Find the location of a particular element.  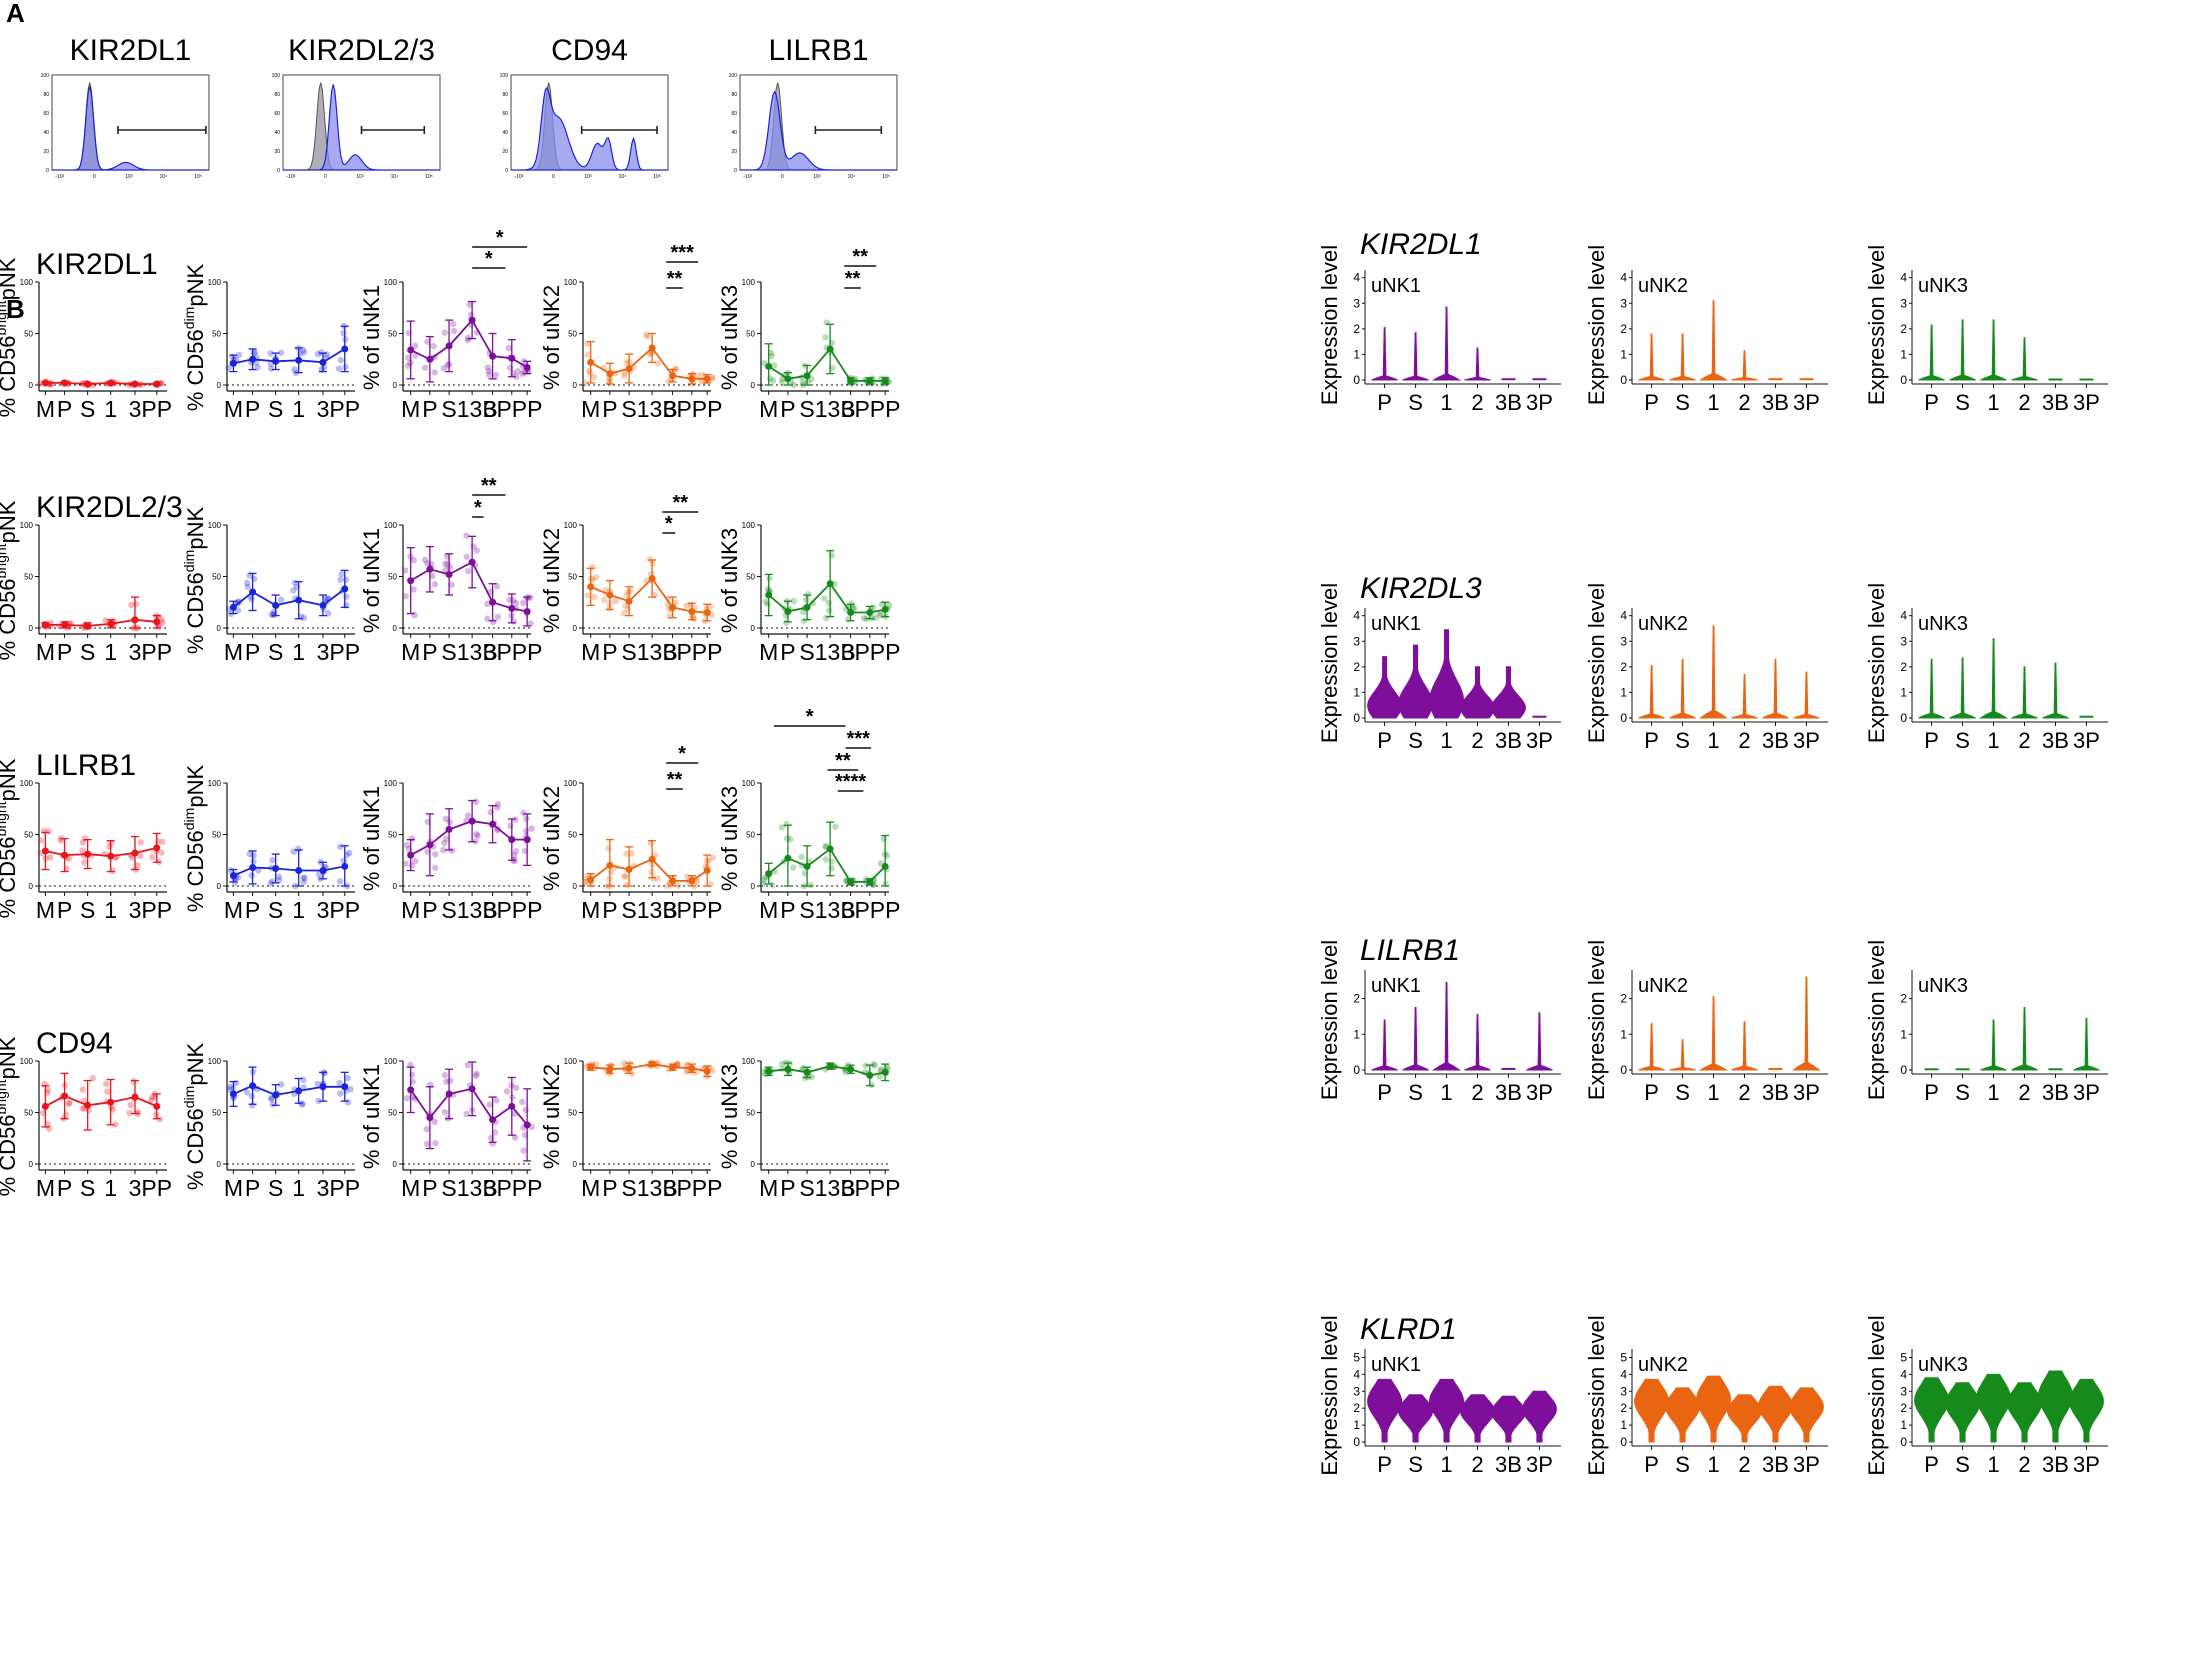

y-axis-label: % CD56brightpNK is located at coordinates (10, 337).